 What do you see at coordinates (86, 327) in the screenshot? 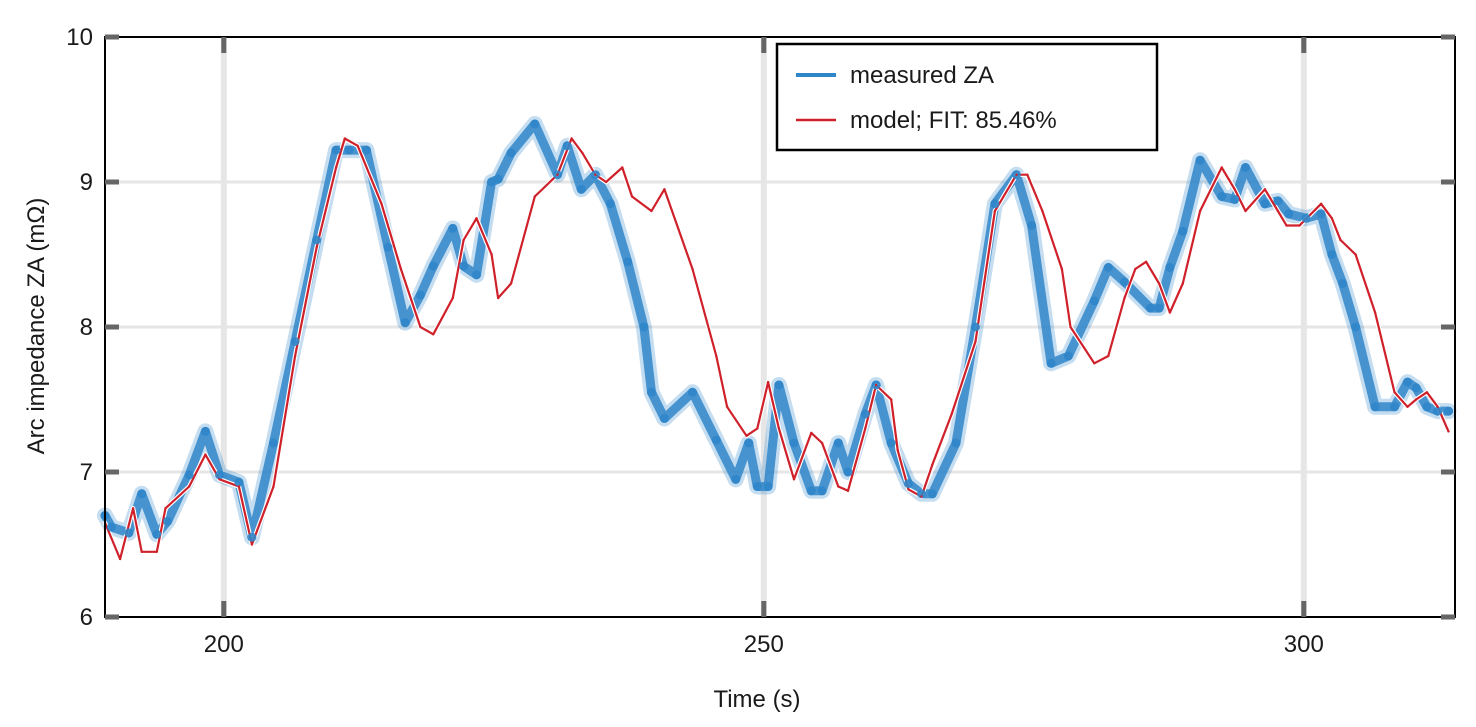
I see `y-tick-label-8: 8` at bounding box center [86, 327].